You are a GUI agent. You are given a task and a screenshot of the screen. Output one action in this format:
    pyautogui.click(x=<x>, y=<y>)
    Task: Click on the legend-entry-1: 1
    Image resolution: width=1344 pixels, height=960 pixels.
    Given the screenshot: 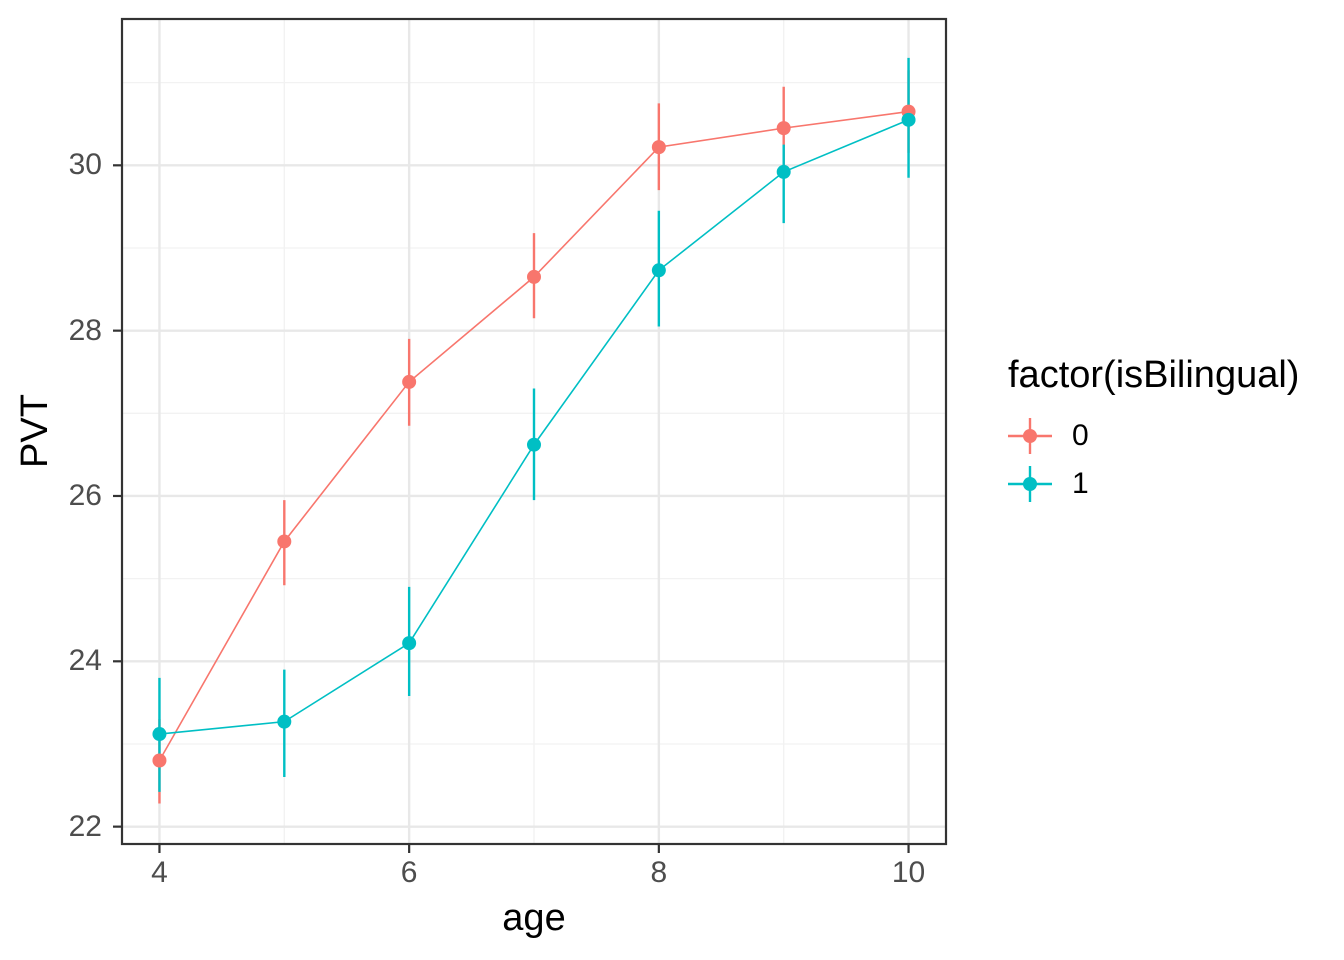 What is the action you would take?
    pyautogui.click(x=1176, y=484)
    